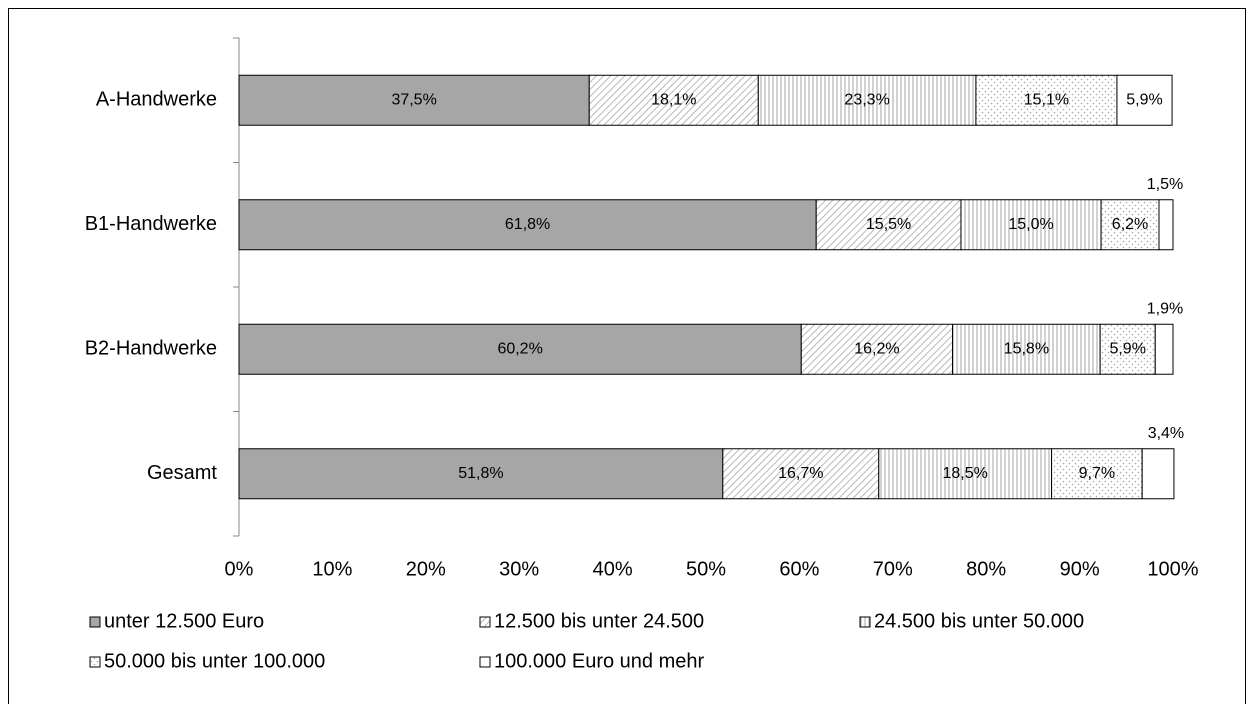  What do you see at coordinates (1166, 433) in the screenshot?
I see `data-label: 3,4%` at bounding box center [1166, 433].